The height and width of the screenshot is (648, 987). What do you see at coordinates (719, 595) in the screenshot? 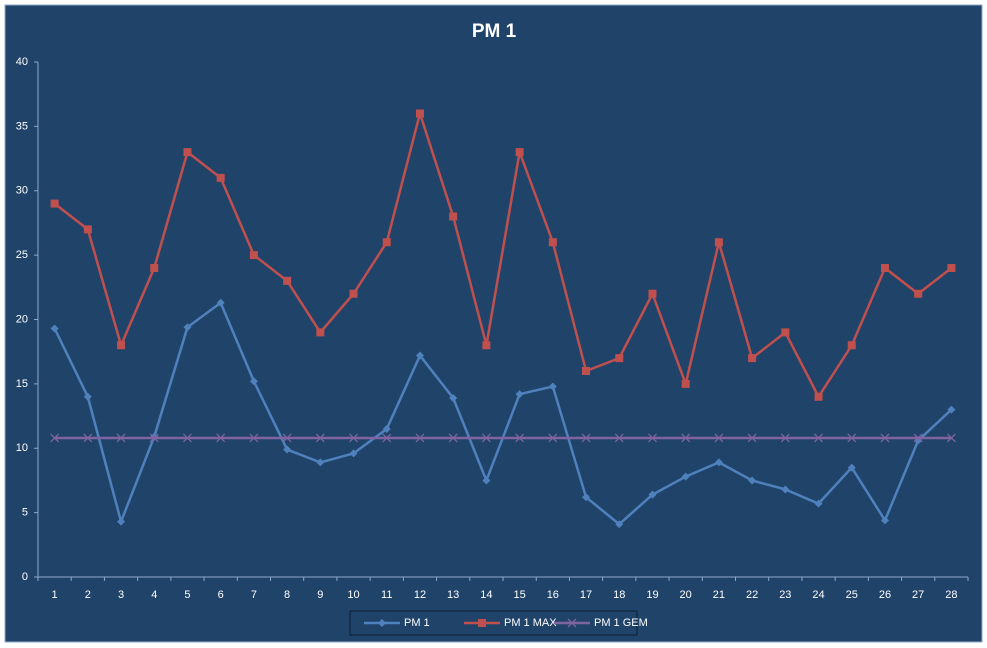
I see `x-tick-label: 21` at bounding box center [719, 595].